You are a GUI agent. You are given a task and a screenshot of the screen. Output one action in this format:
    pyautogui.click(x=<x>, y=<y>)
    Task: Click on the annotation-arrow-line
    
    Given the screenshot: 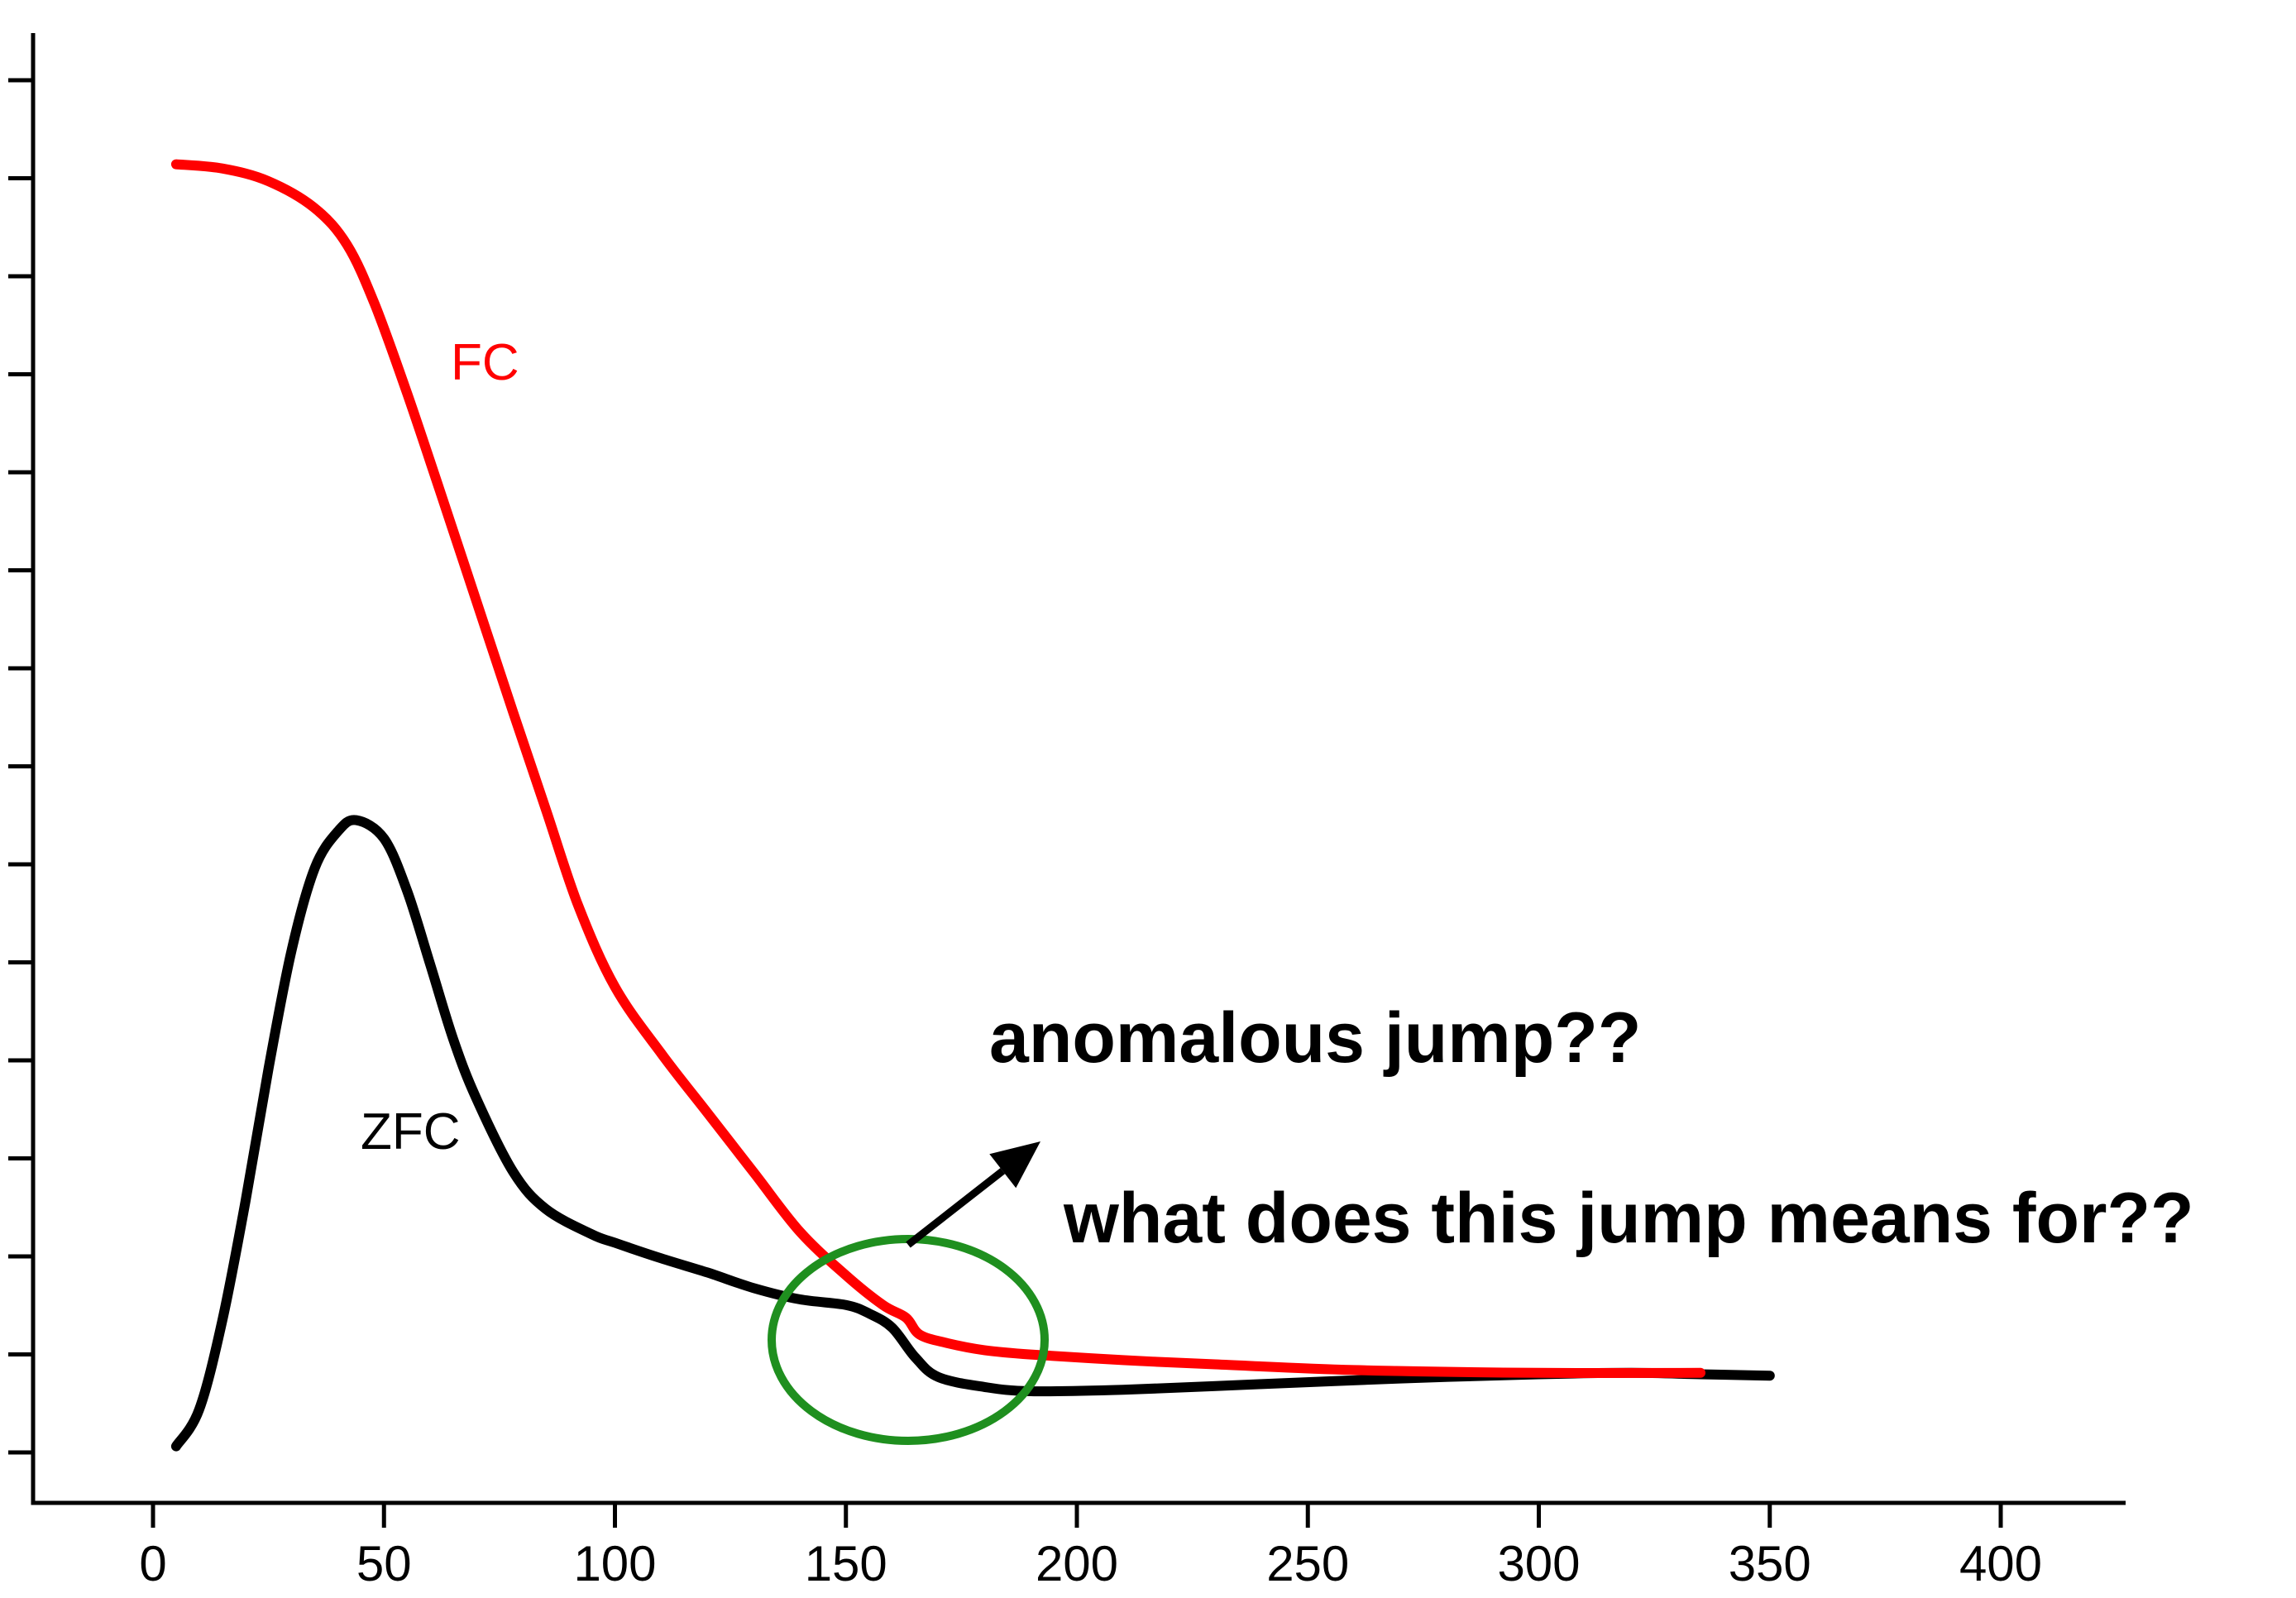 What is the action you would take?
    pyautogui.click(x=956, y=1208)
    